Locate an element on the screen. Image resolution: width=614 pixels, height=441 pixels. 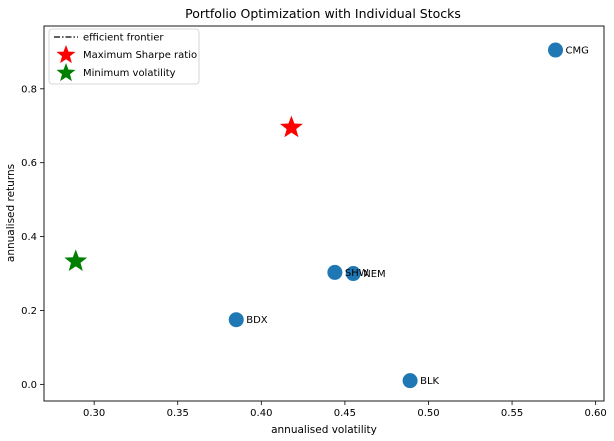
stock-label-nem: NEM is located at coordinates (374, 274).